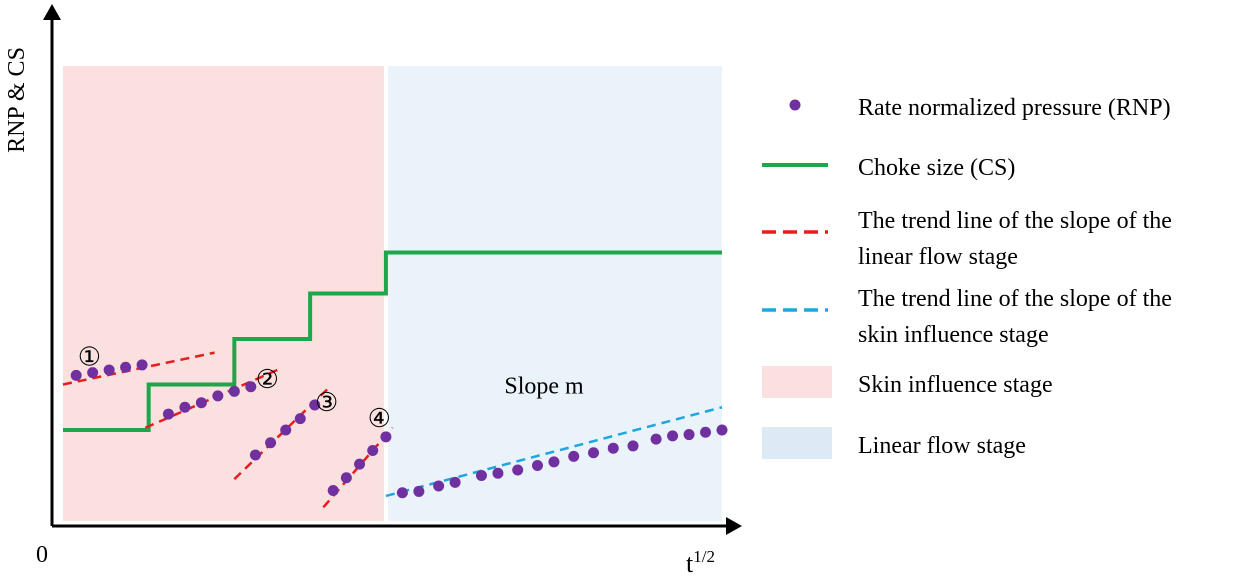 The image size is (1256, 577). I want to click on x-axis-arrow, so click(734, 526).